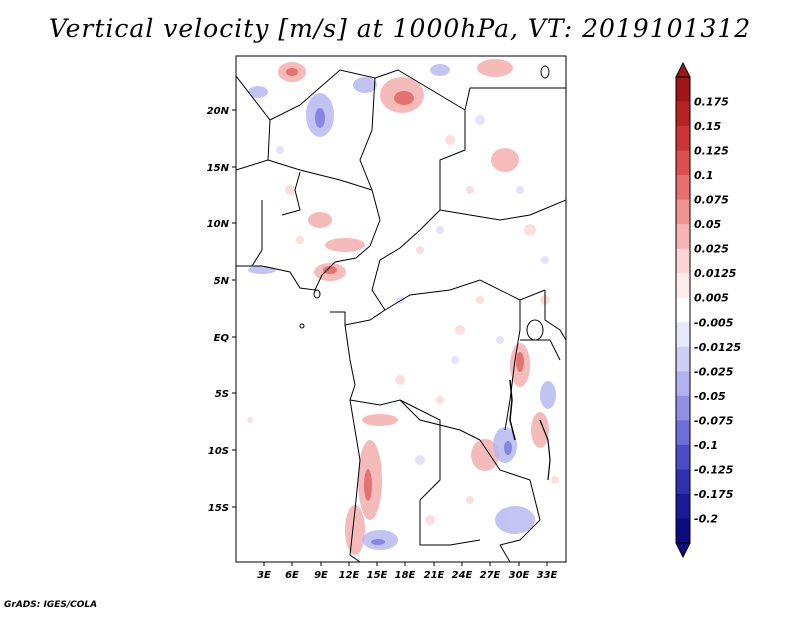 The width and height of the screenshot is (800, 618). What do you see at coordinates (714, 469) in the screenshot?
I see `colorbar-label: -0.125` at bounding box center [714, 469].